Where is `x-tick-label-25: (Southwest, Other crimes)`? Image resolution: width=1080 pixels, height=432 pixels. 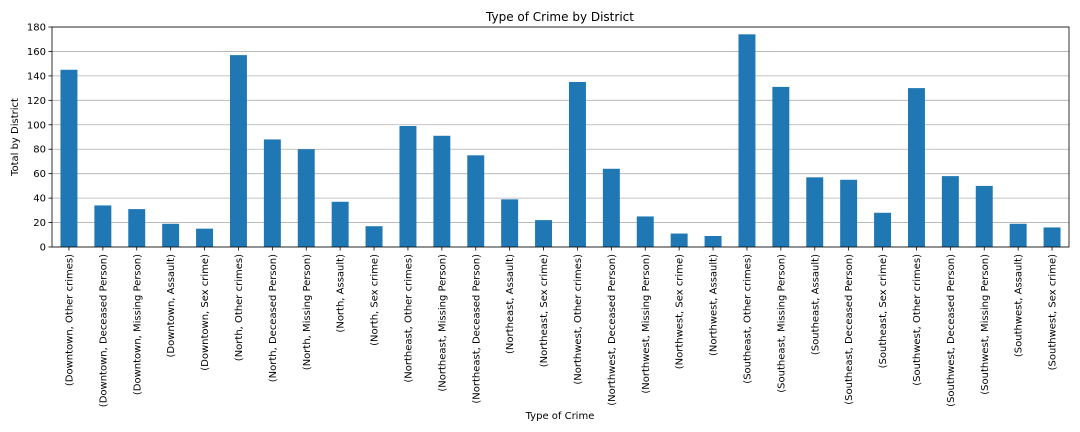
x-tick-label-25: (Southwest, Other crimes) is located at coordinates (917, 320).